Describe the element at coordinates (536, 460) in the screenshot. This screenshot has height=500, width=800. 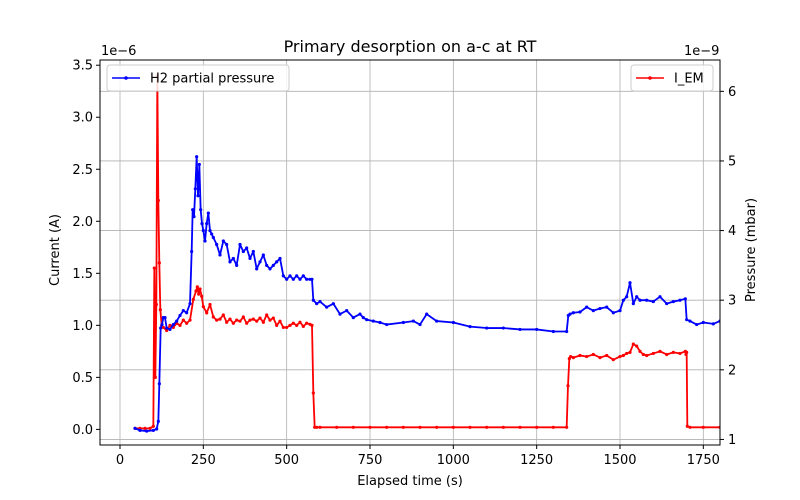
I see `x-tick-label: 1250` at that location.